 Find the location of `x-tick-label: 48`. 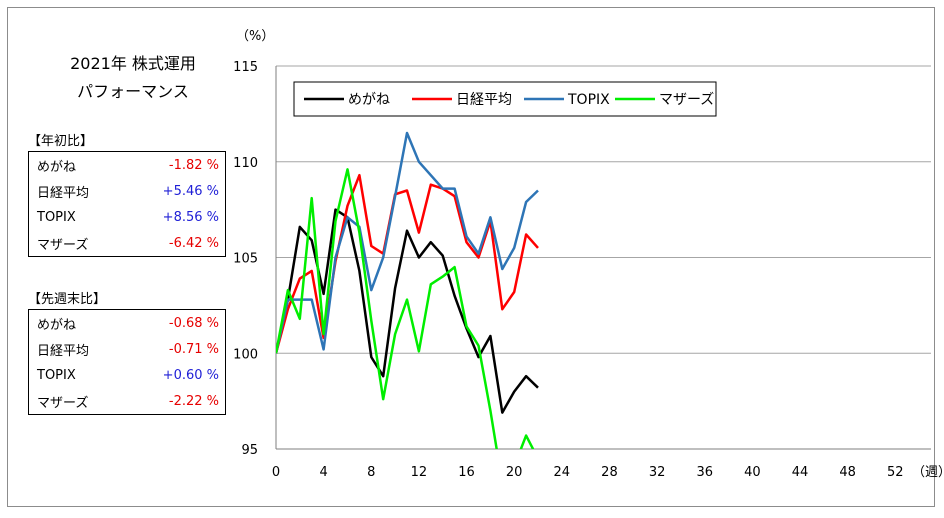

x-tick-label: 48 is located at coordinates (847, 472).